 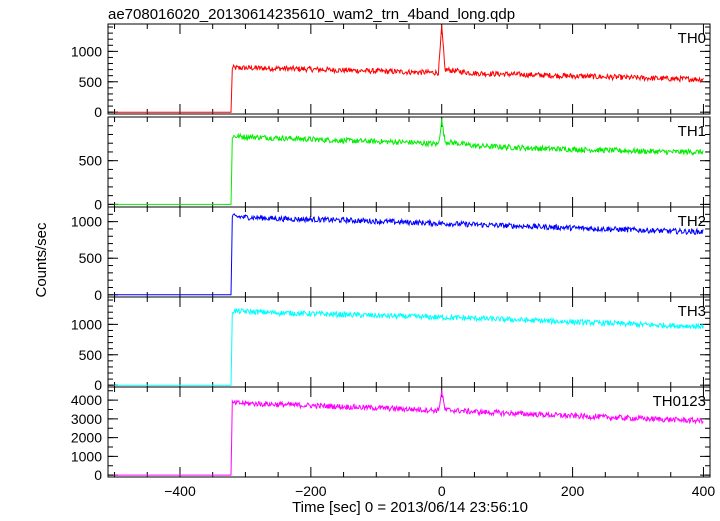 I want to click on panel-label-th2: TH2, so click(x=692, y=221).